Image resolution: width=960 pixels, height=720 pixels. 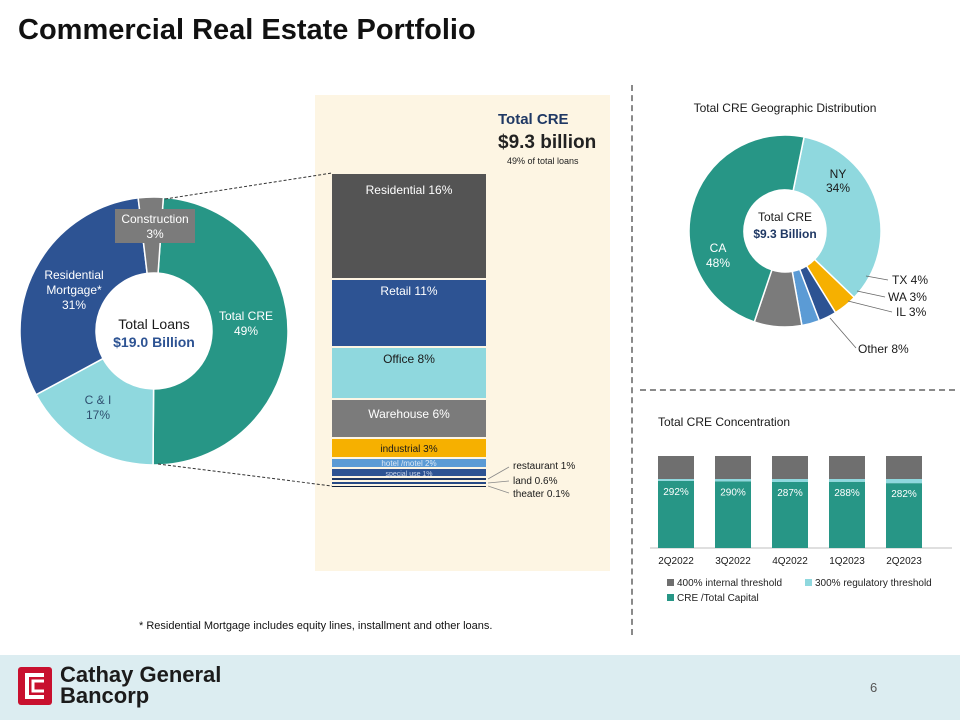 I want to click on cre-segment-special-use, so click(x=409, y=472).